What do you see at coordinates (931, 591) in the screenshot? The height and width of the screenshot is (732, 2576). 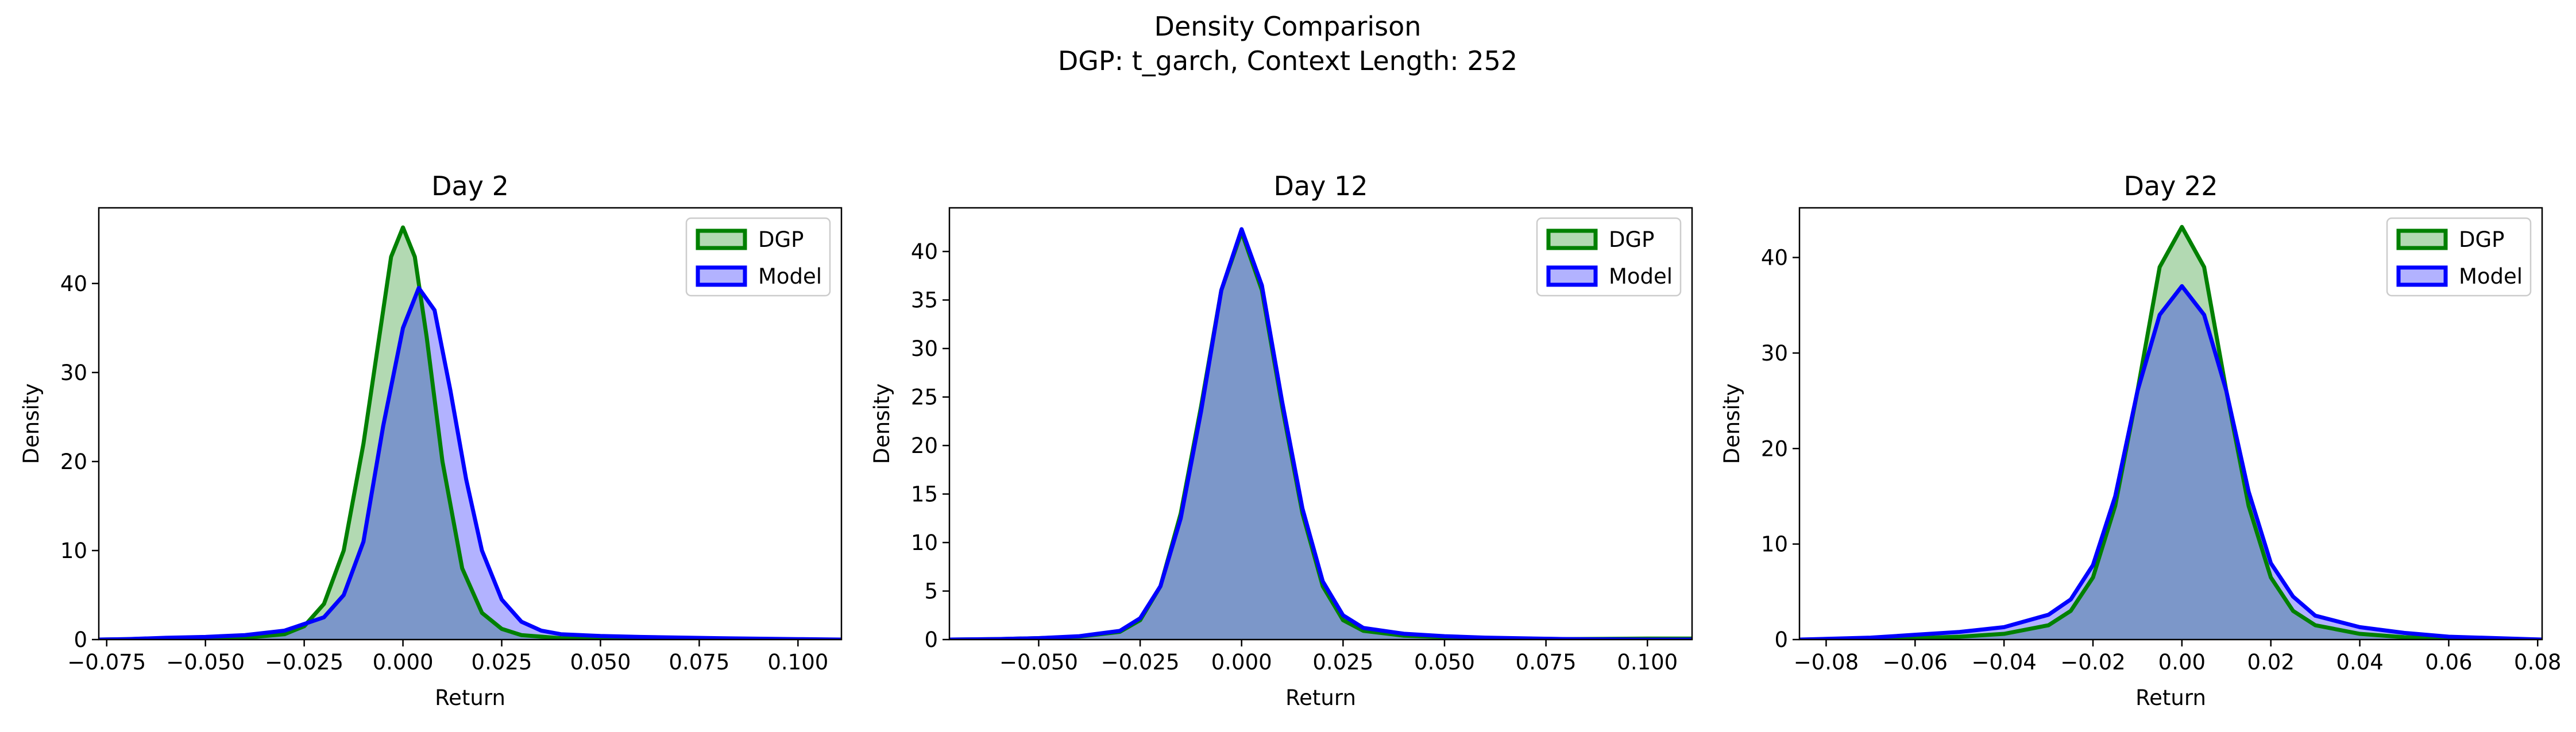 I see `y-tick-label: 5` at bounding box center [931, 591].